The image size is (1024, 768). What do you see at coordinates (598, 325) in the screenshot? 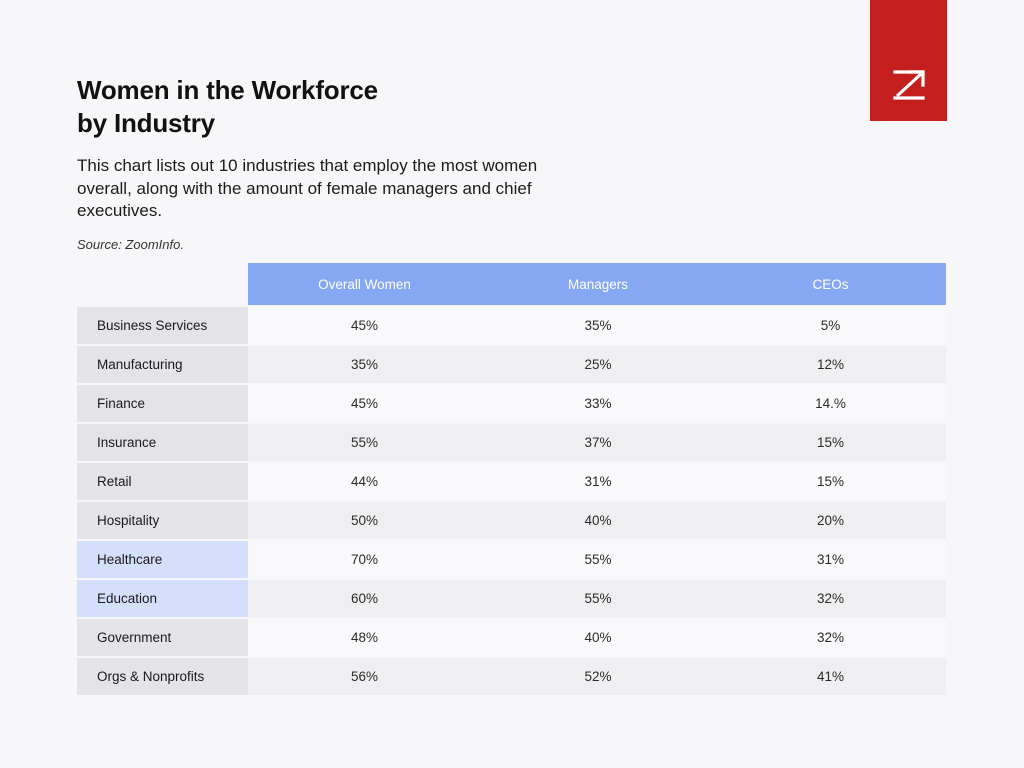
I see `managers-cell: 35%` at bounding box center [598, 325].